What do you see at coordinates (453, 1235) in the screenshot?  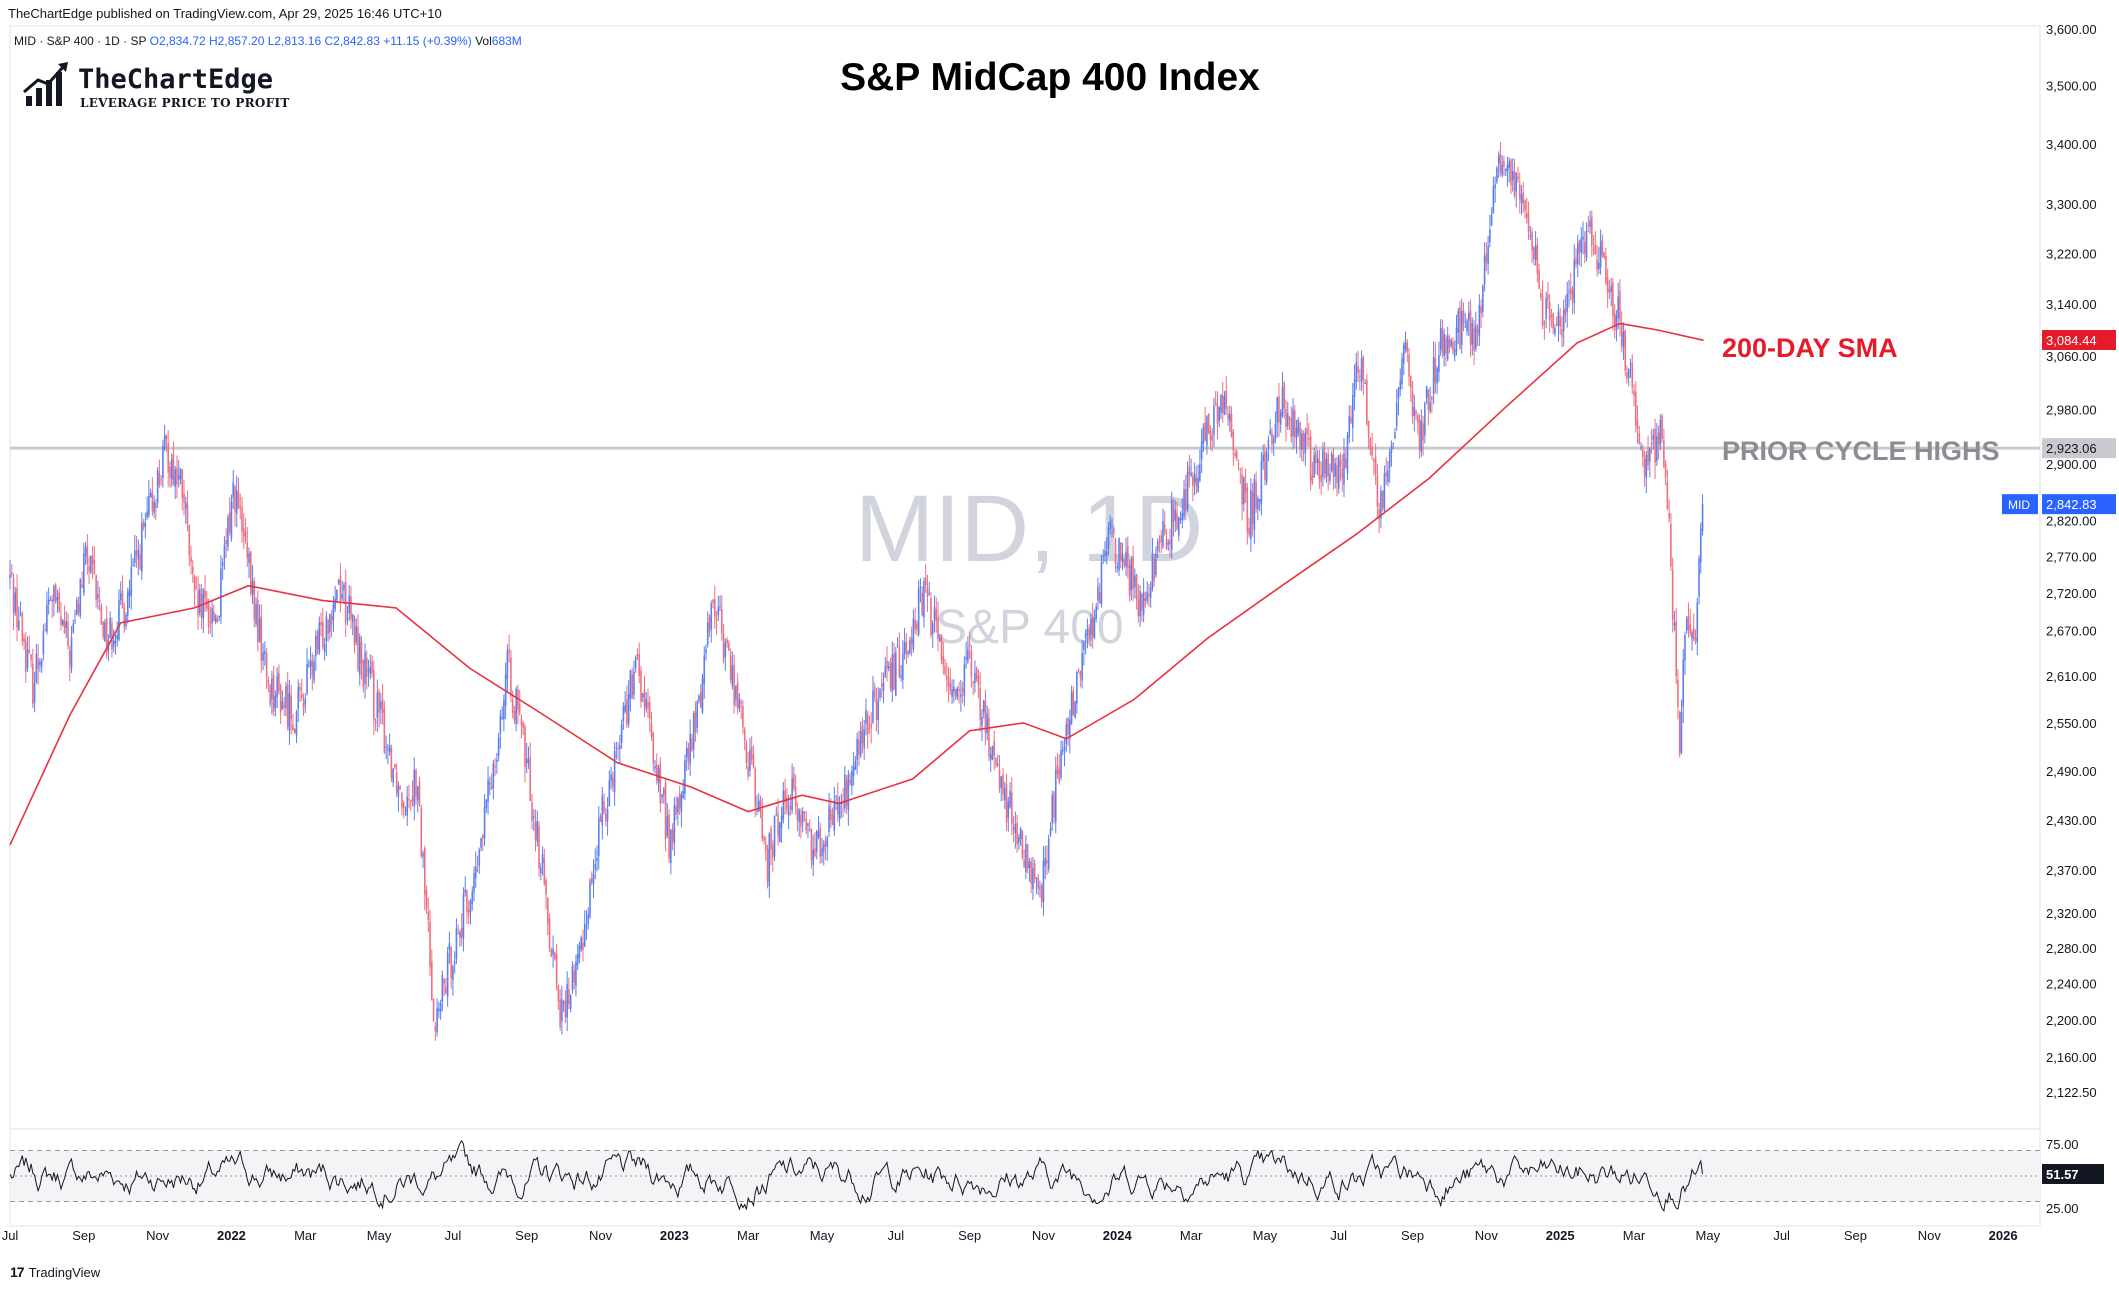 I see `x-tick-label: Jul` at bounding box center [453, 1235].